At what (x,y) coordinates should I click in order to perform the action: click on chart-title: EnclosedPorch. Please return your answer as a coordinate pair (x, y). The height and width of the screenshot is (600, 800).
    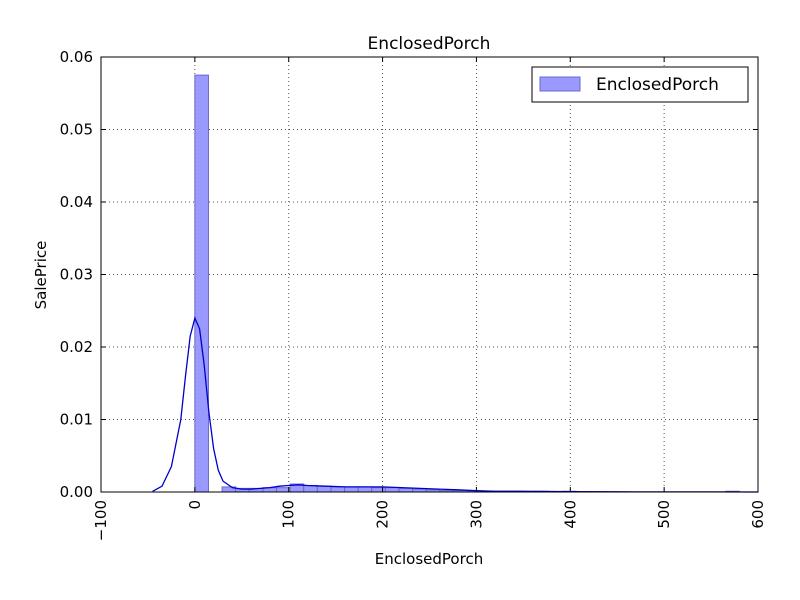
    Looking at the image, I should click on (429, 44).